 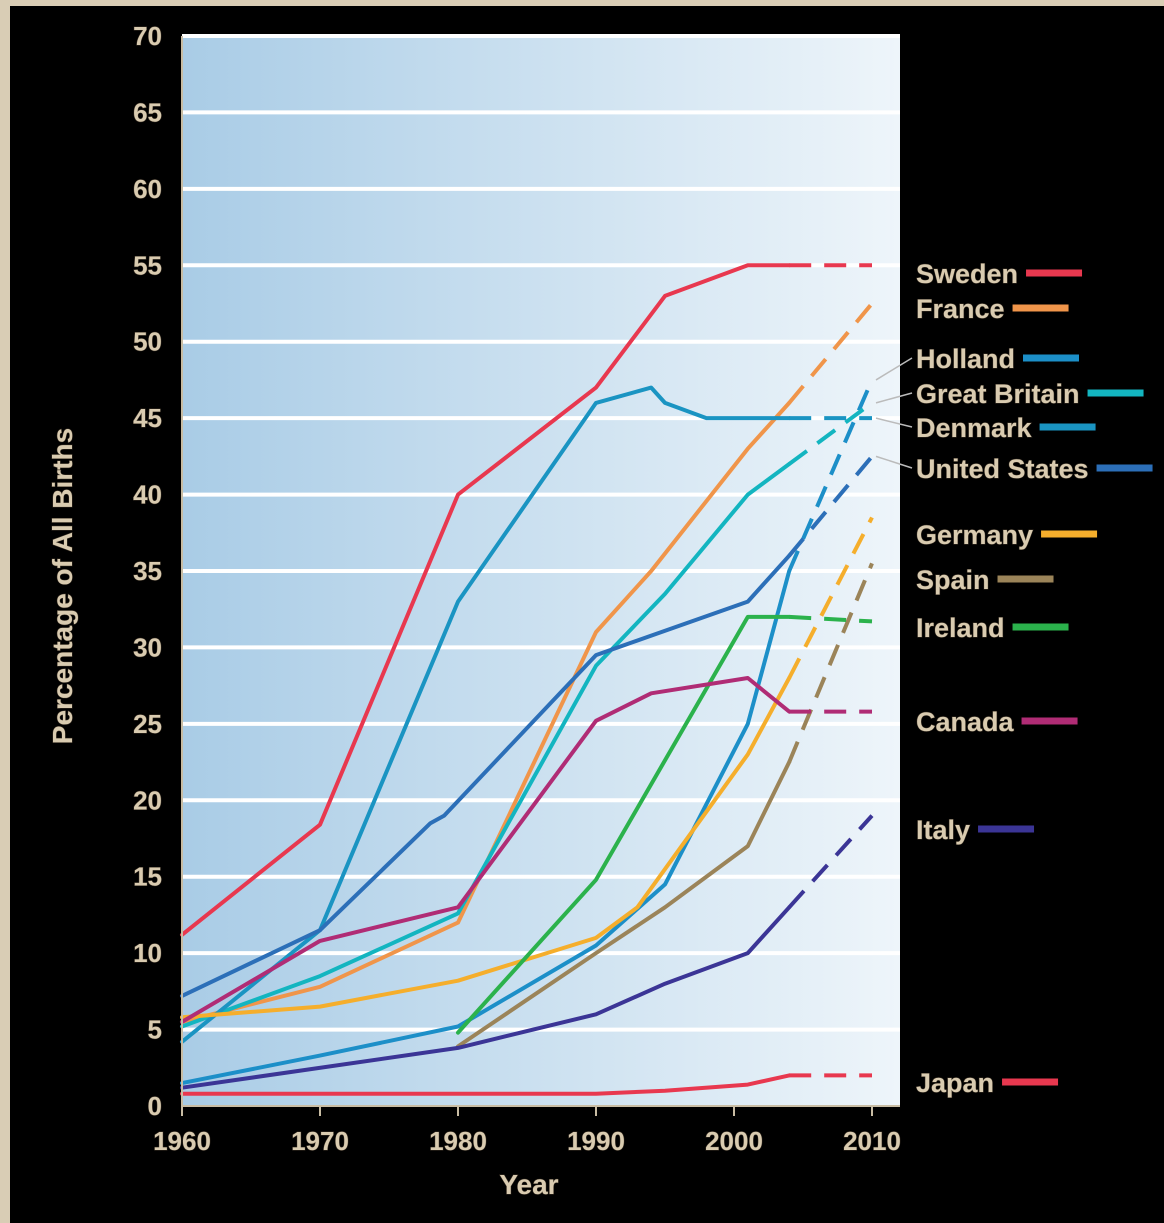 I want to click on legend-label-ireland: Ireland, so click(x=960, y=628).